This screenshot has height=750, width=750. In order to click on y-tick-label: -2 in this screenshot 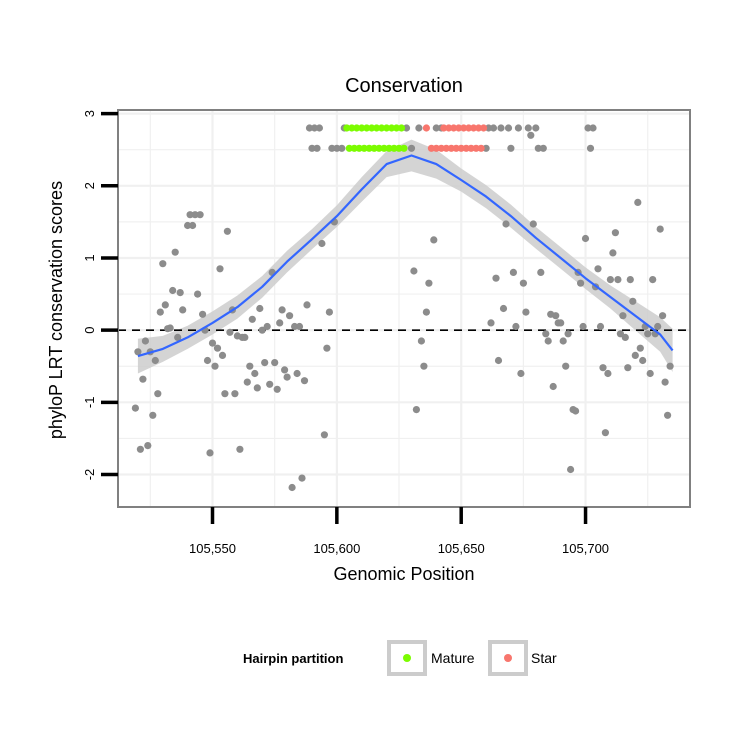, I will do `click(89, 475)`.